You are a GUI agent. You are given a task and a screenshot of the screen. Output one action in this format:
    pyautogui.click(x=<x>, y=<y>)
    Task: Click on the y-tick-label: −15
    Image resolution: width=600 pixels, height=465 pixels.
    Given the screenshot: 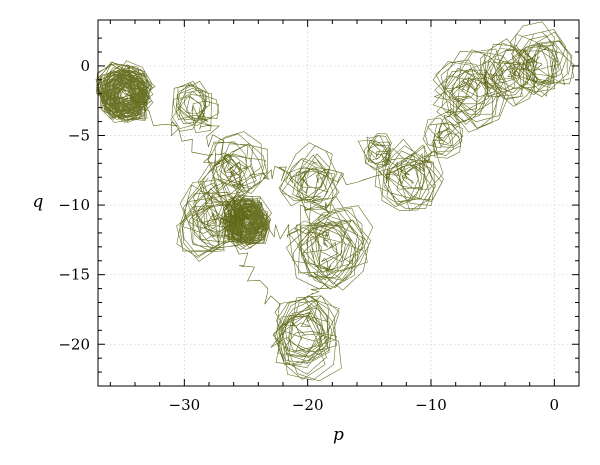 What is the action you would take?
    pyautogui.click(x=74, y=275)
    